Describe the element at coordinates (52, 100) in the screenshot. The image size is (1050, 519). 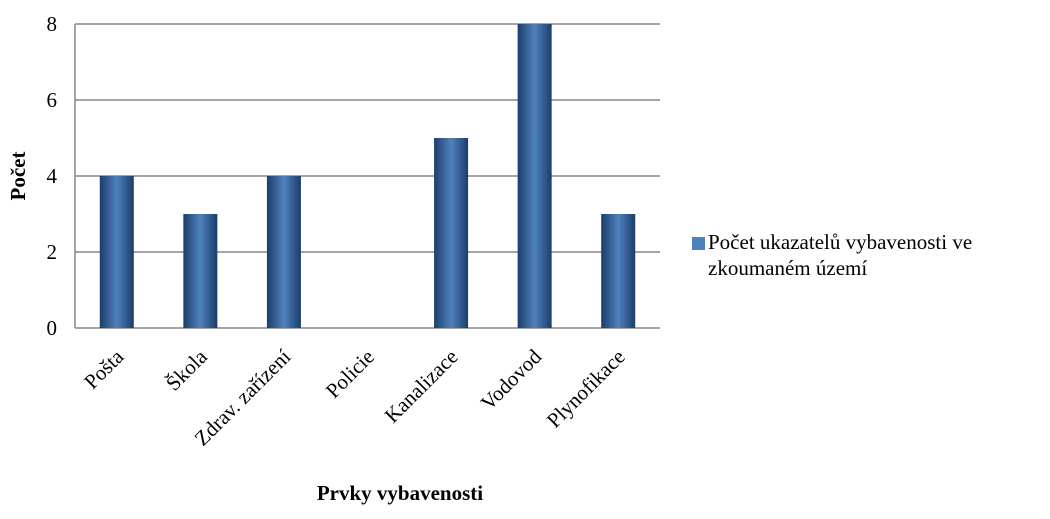
I see `y-tick-label: 6` at that location.